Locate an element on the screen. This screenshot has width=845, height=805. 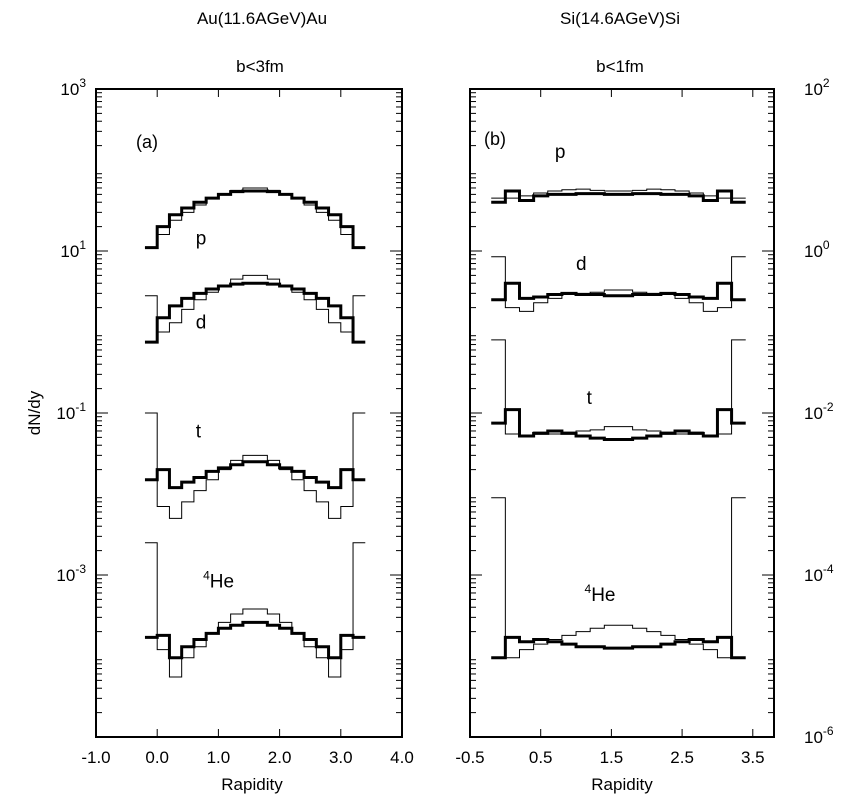
panel-b-label: (b) is located at coordinates (495, 139).